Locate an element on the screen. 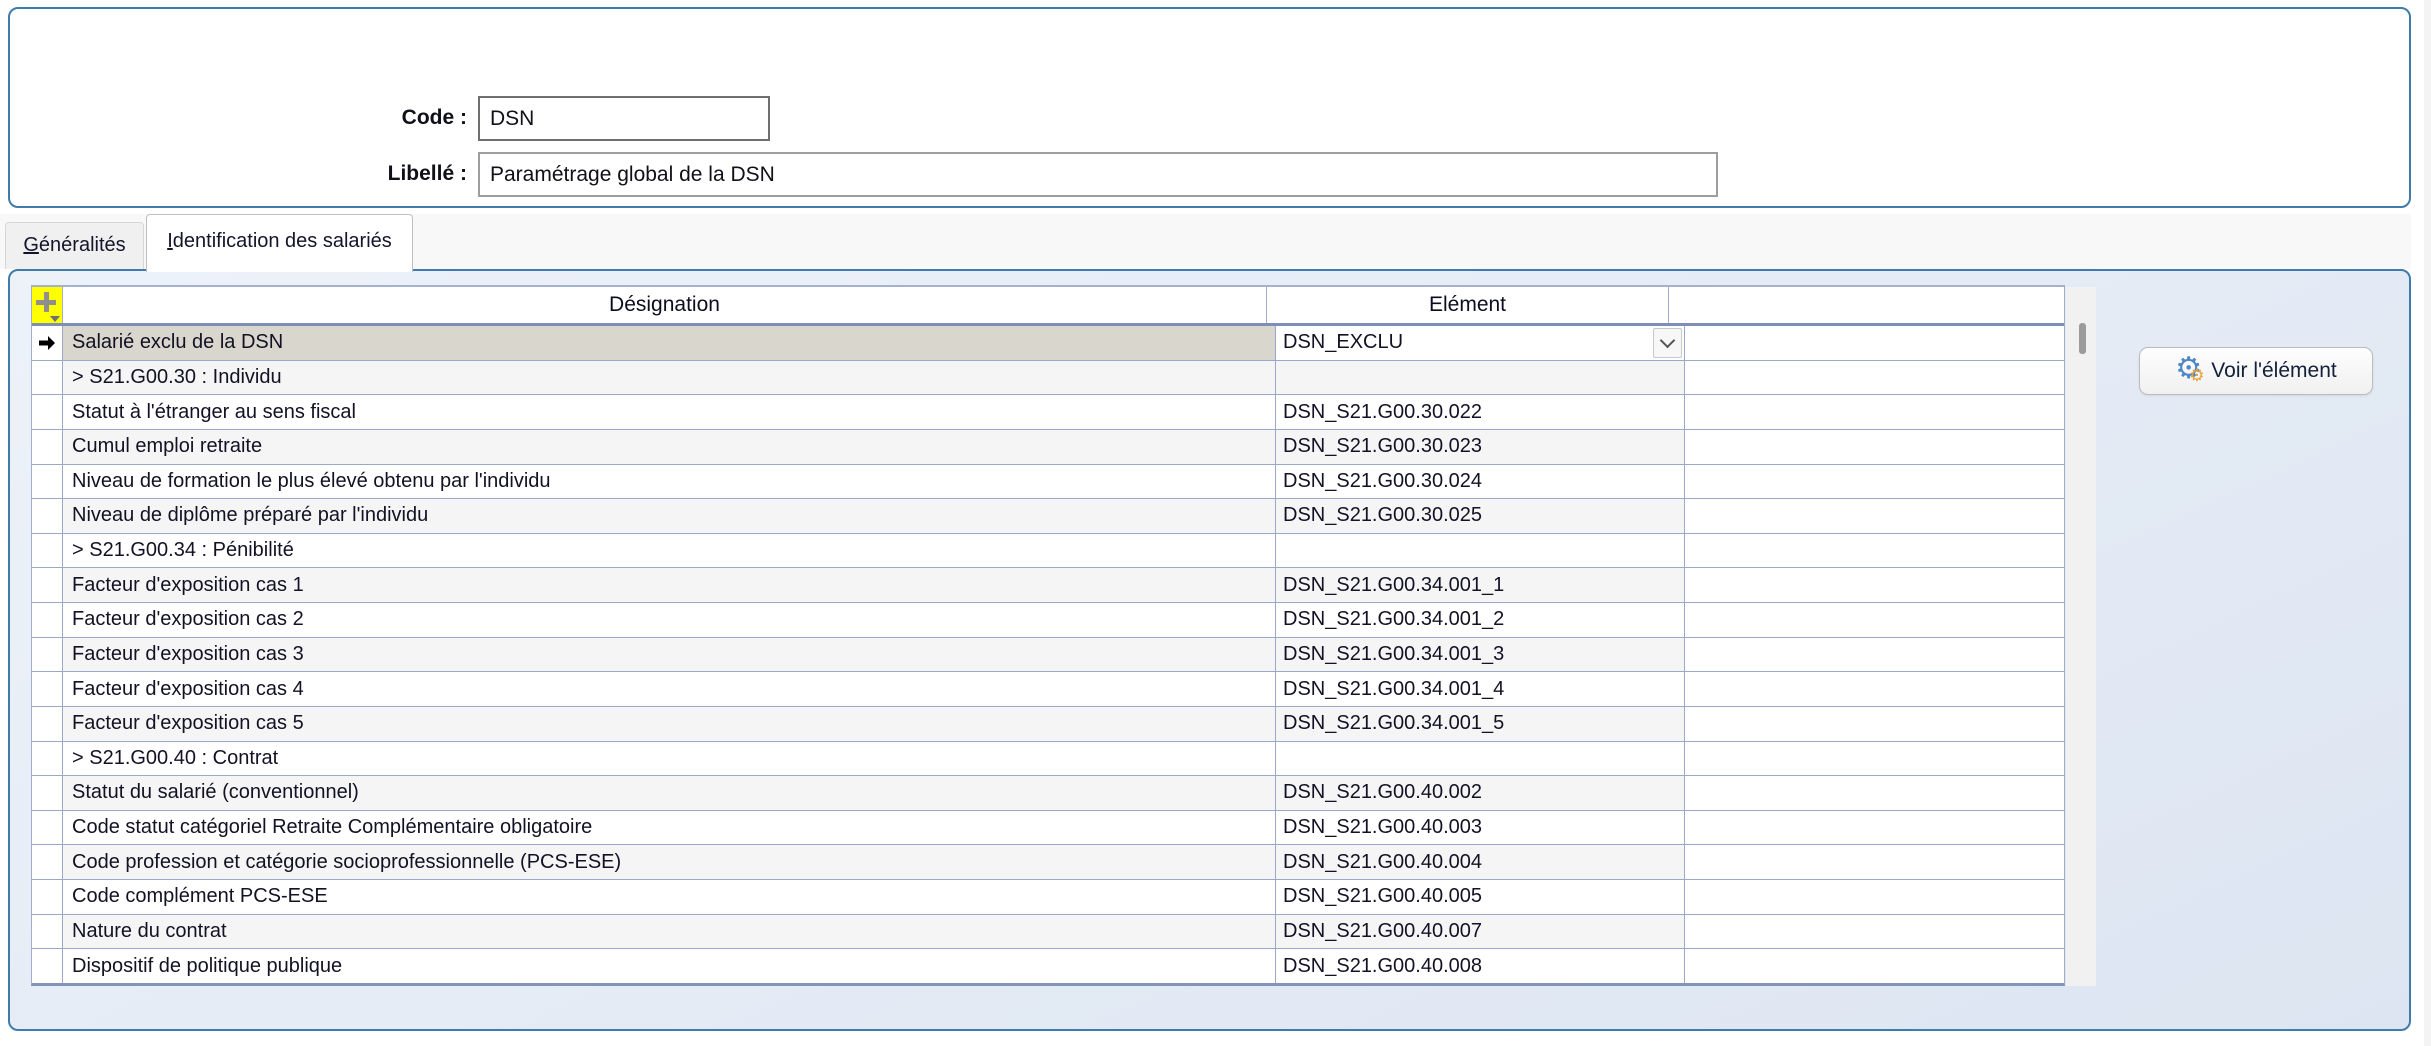 Image resolution: width=2431 pixels, height=1046 pixels. tab-identification-des-salaries: Identification des salariés is located at coordinates (279, 243).